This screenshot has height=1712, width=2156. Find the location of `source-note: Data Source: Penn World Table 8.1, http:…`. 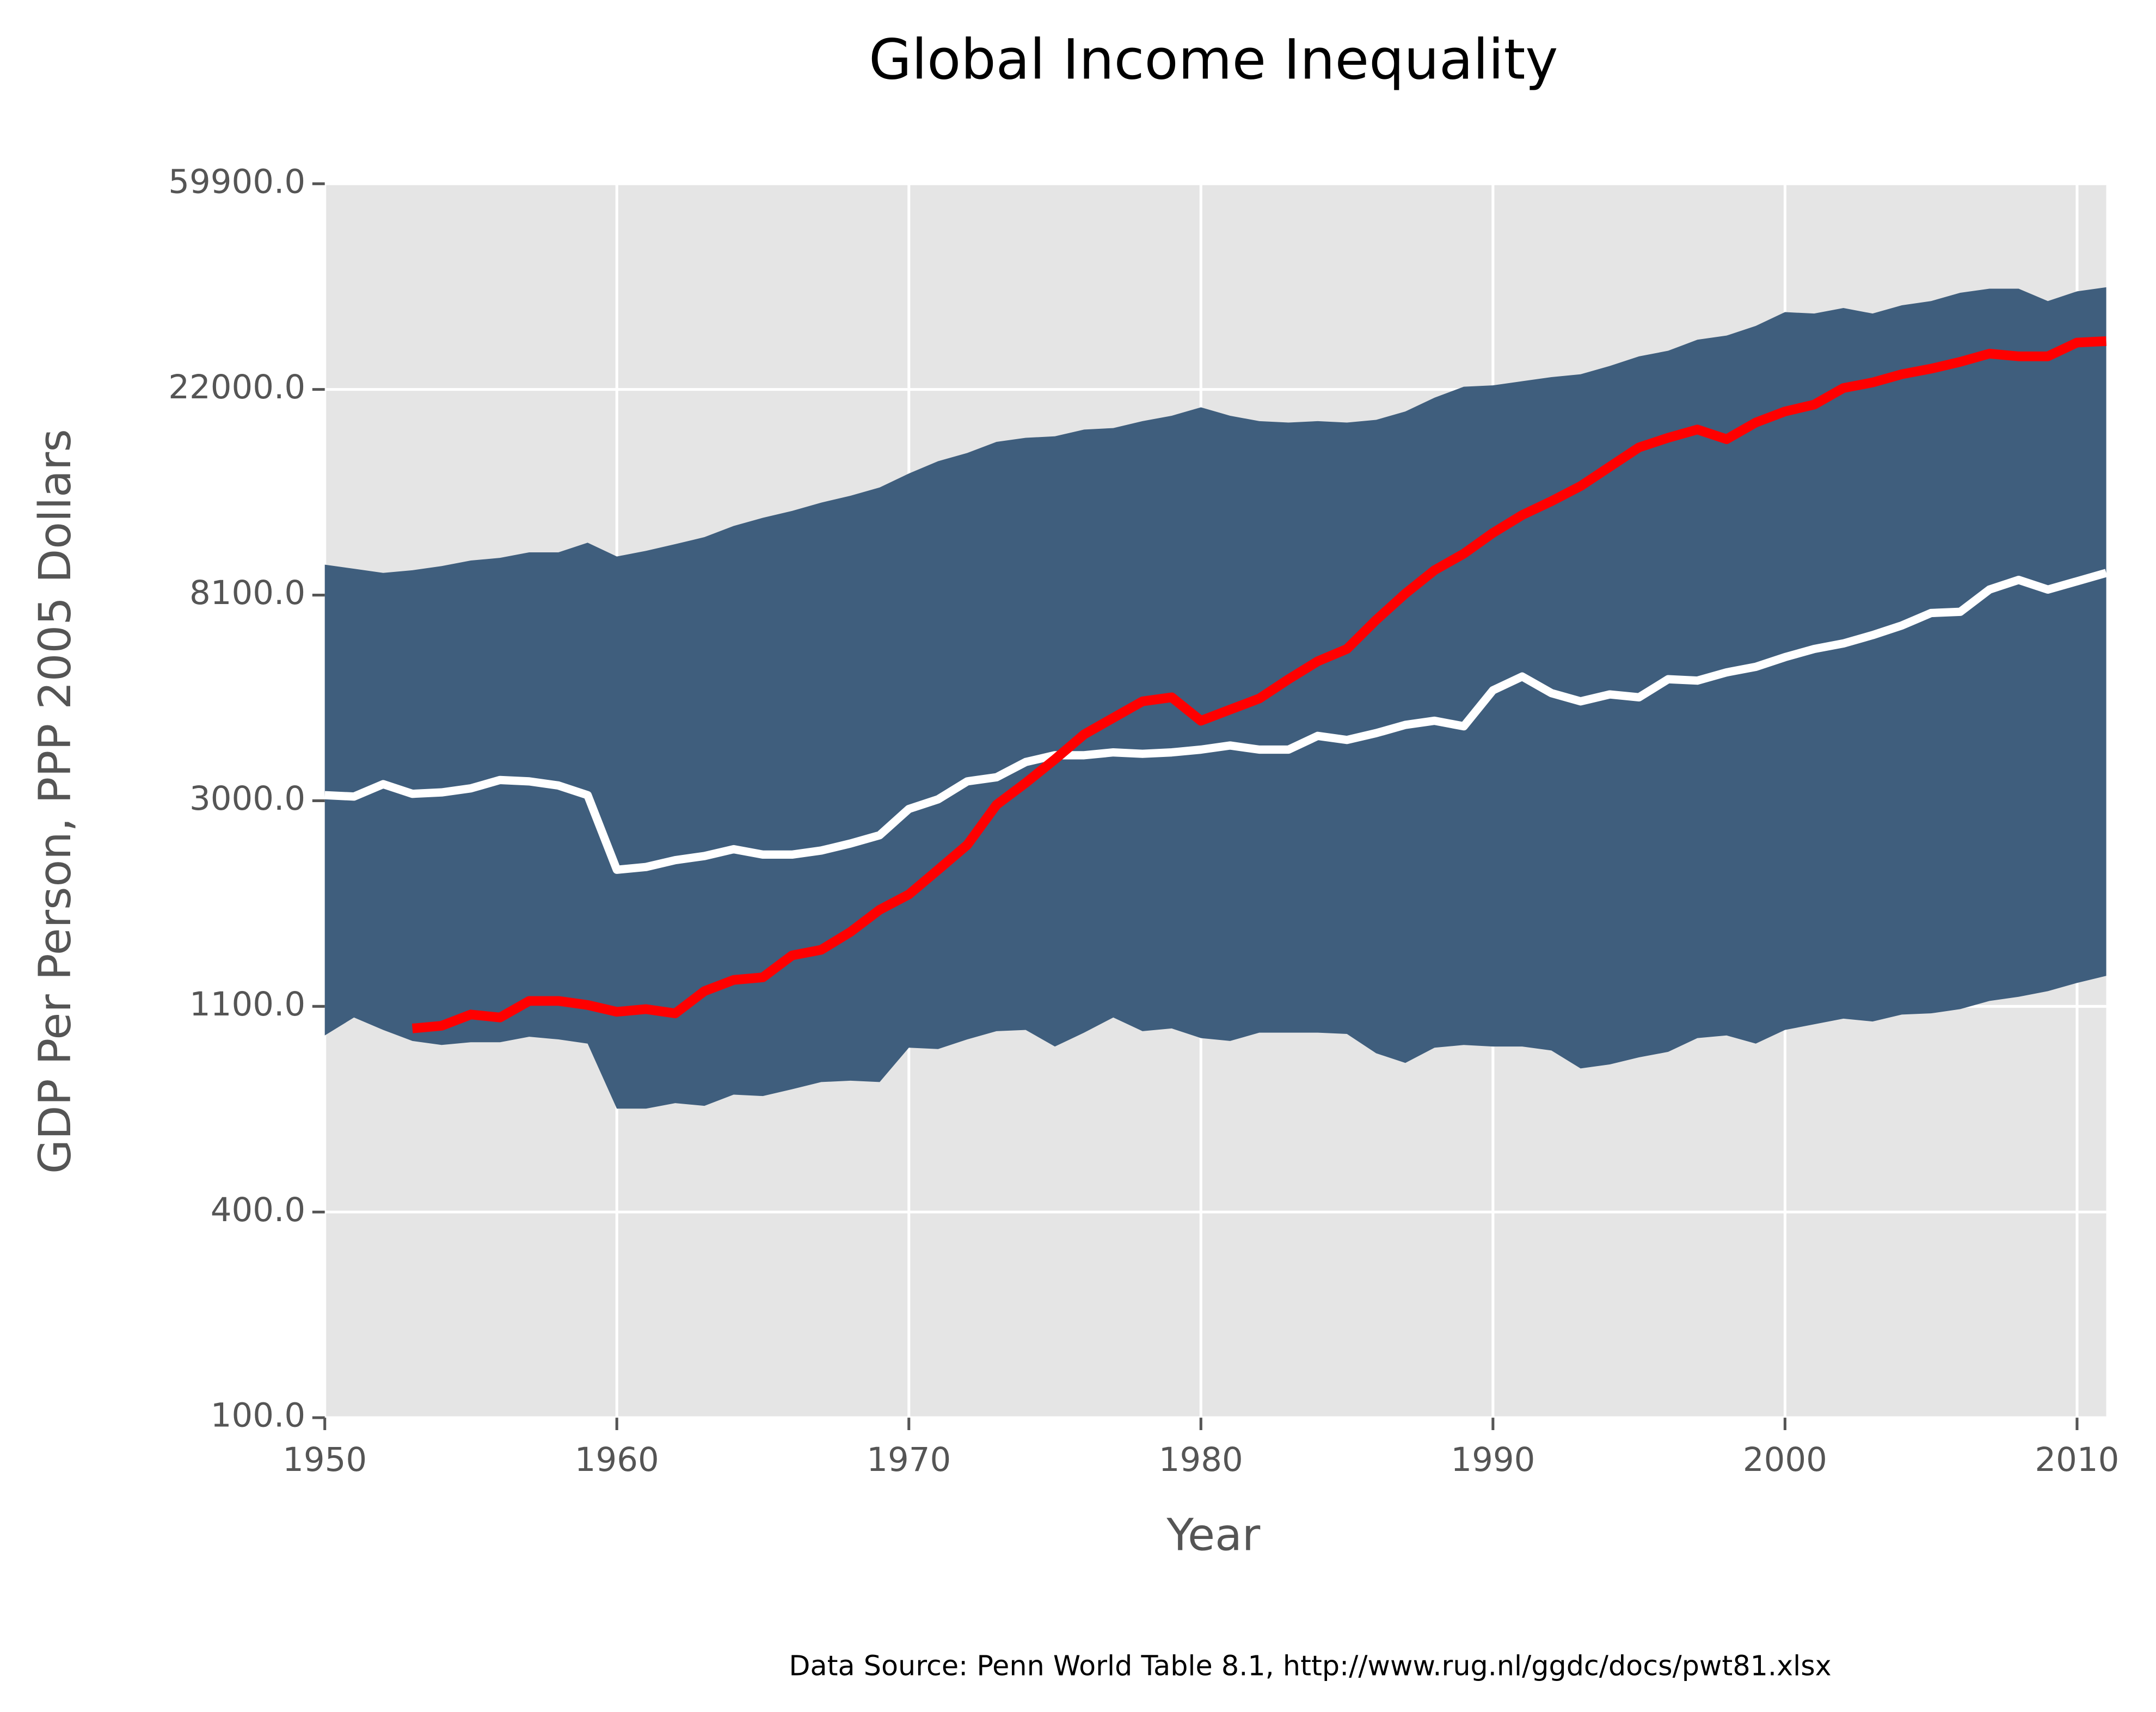

source-note: Data Source: Penn World Table 8.1, http:… is located at coordinates (1310, 1666).